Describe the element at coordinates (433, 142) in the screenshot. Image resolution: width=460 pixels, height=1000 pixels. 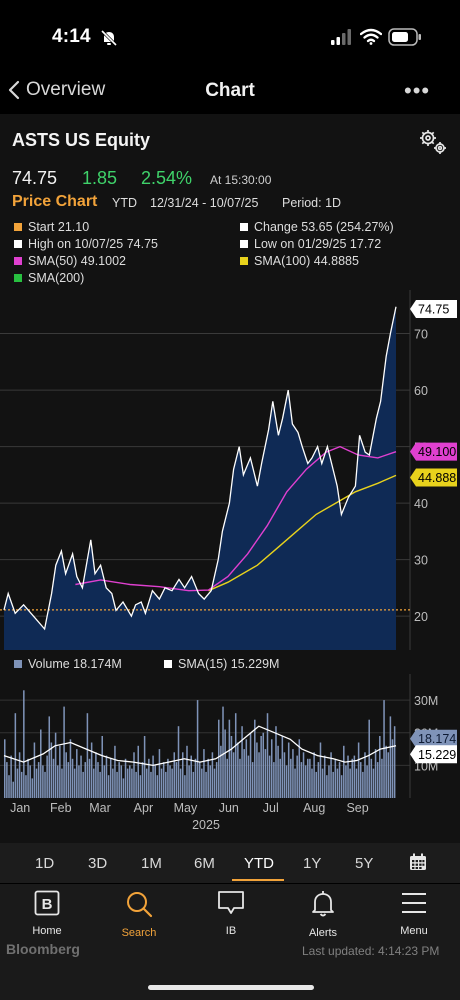
I see `settings-gears-icon` at that location.